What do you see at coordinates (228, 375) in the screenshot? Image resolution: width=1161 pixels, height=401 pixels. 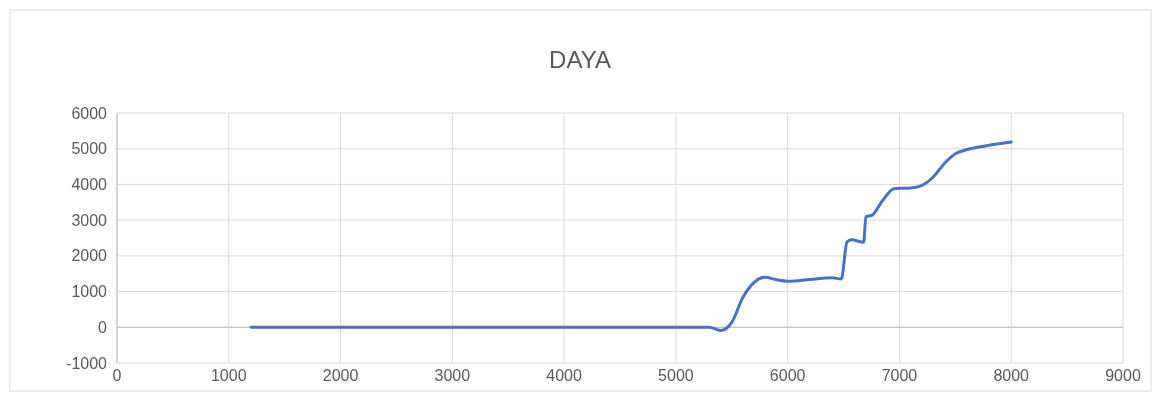 I see `x-tick-label: 1000` at bounding box center [228, 375].